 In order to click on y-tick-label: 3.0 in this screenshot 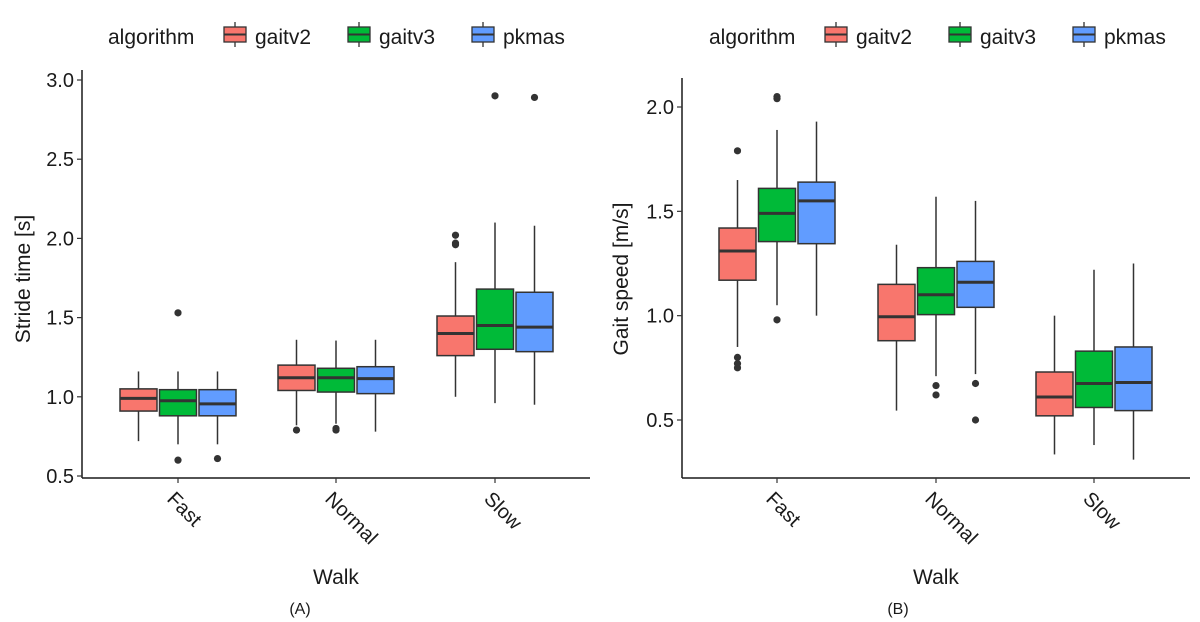, I will do `click(60, 81)`.